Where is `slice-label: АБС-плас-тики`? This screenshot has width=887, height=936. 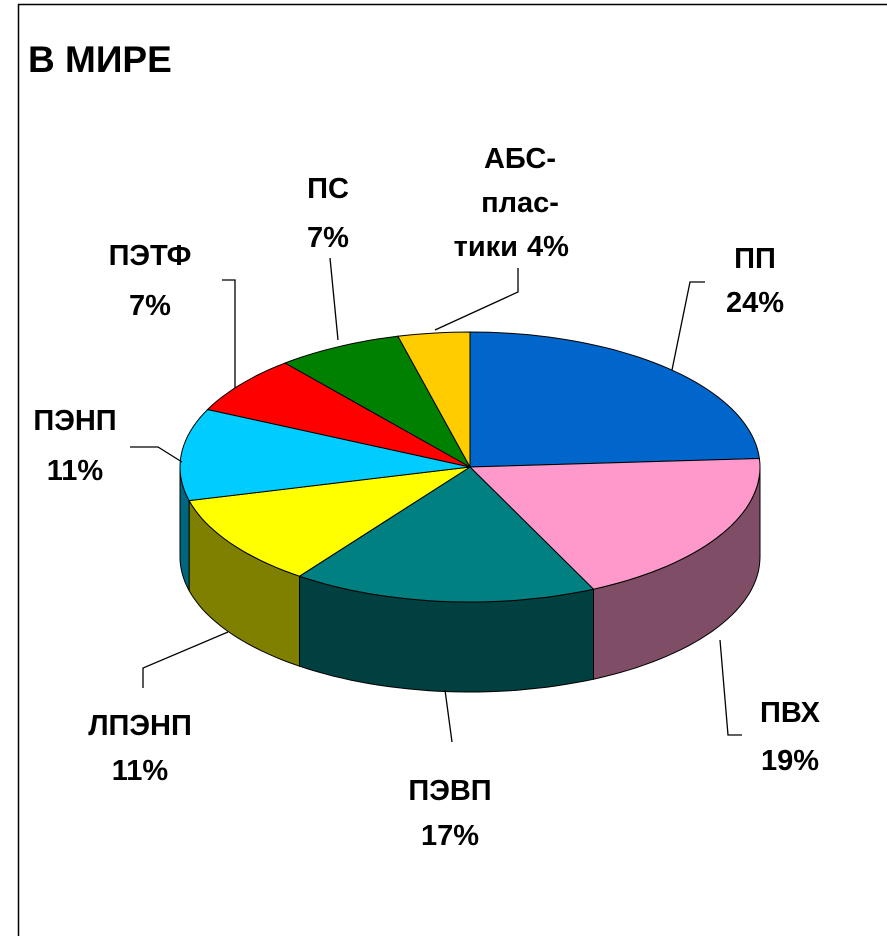
slice-label: АБС-плас-тики is located at coordinates (506, 203).